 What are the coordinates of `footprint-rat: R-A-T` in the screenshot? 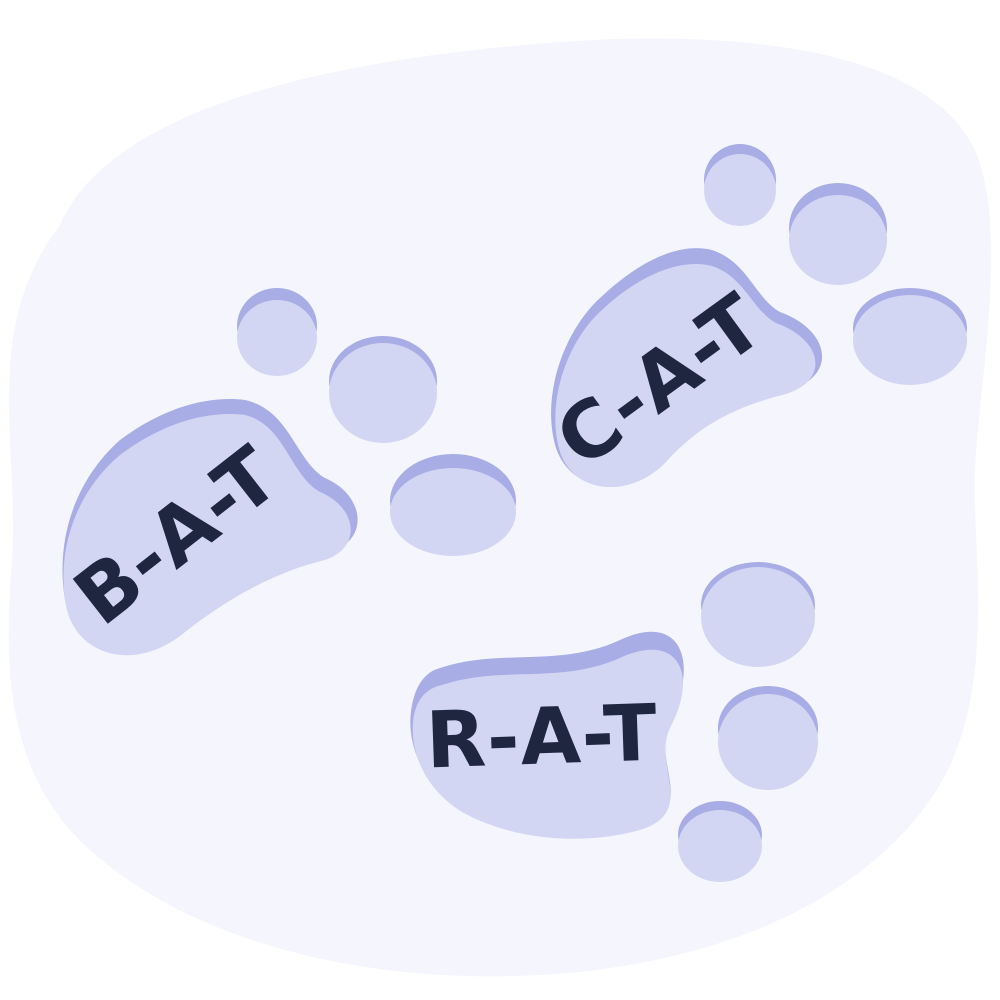 It's located at (614, 722).